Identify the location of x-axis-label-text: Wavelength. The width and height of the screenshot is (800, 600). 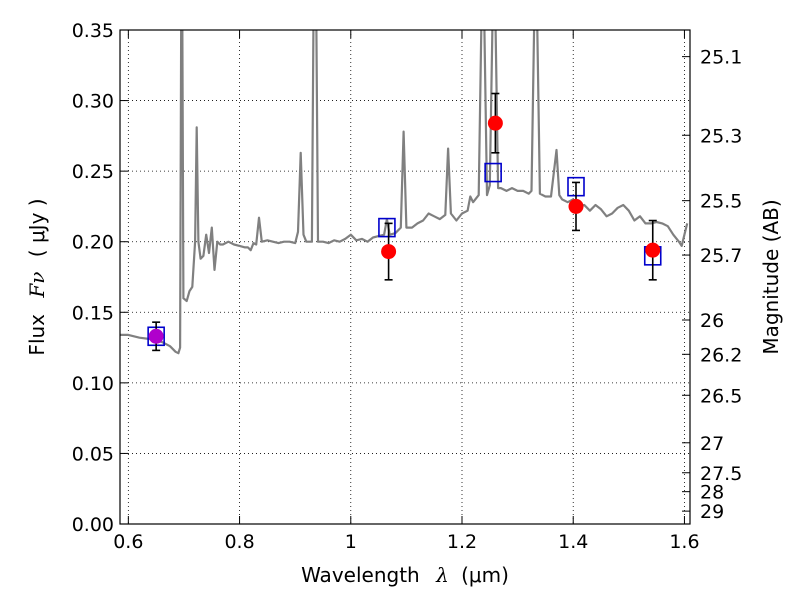
(360, 575).